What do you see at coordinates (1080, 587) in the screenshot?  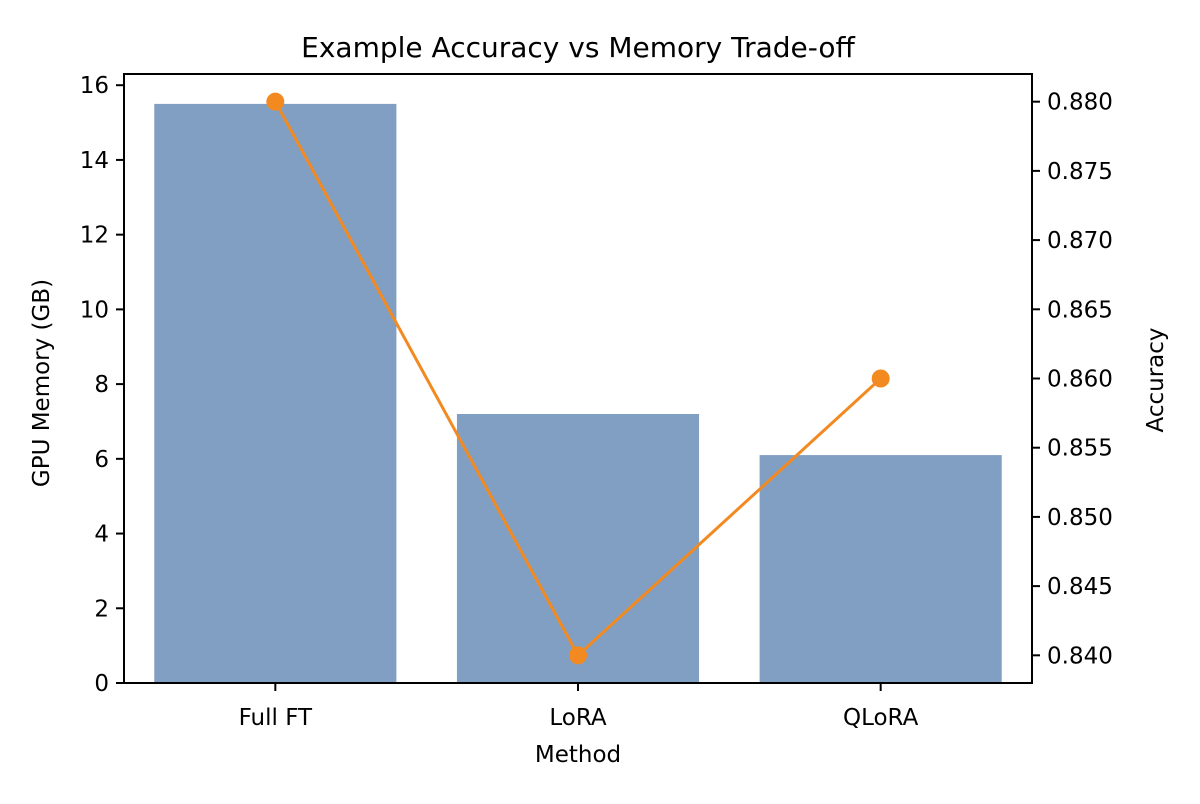 I see `y-tick-label-right: 0.845` at bounding box center [1080, 587].